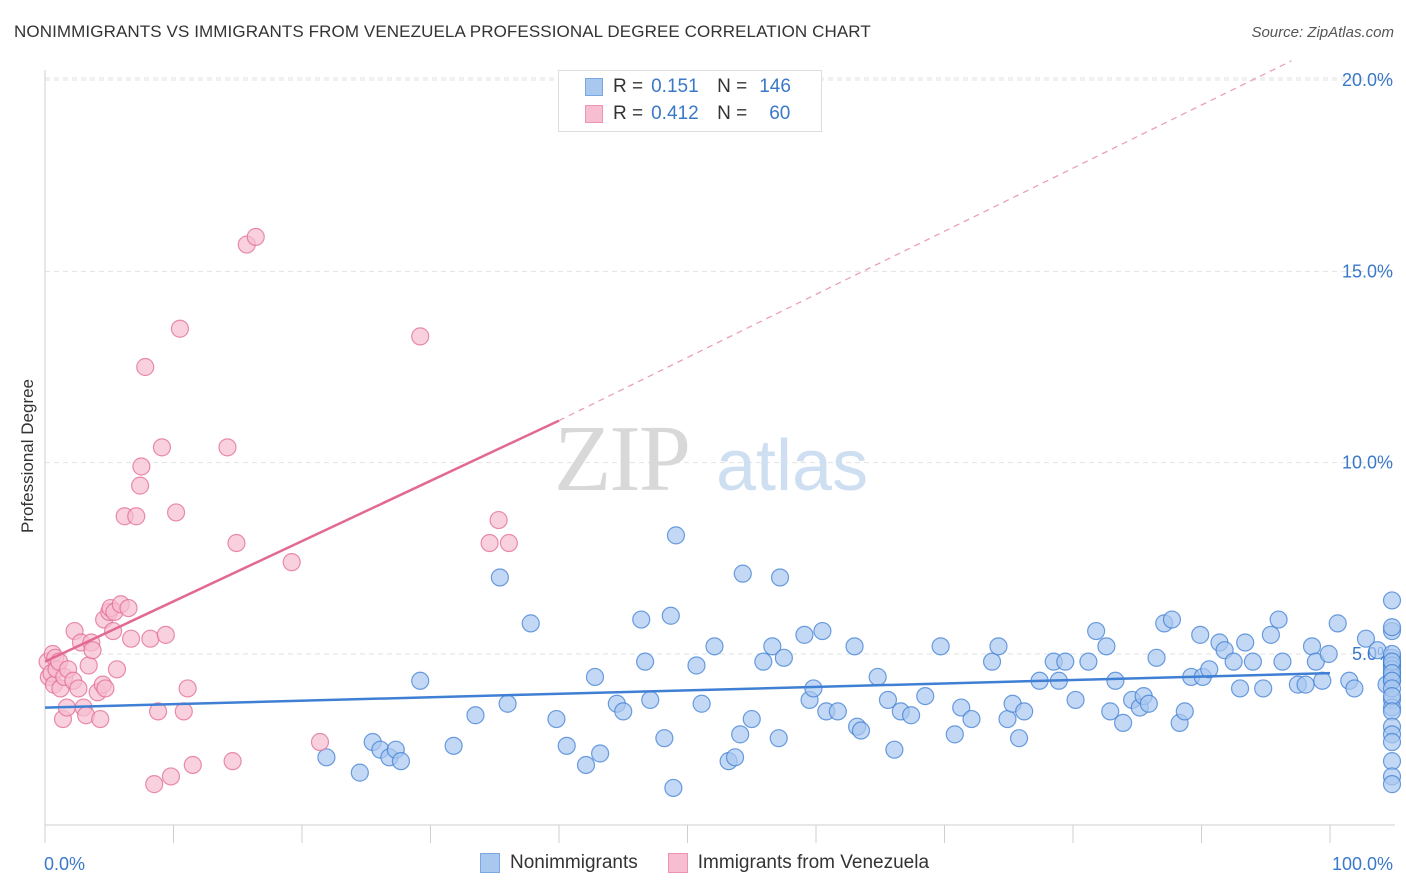  Describe the element at coordinates (675, 113) in the screenshot. I see `legend-r-value: 0.412` at that location.